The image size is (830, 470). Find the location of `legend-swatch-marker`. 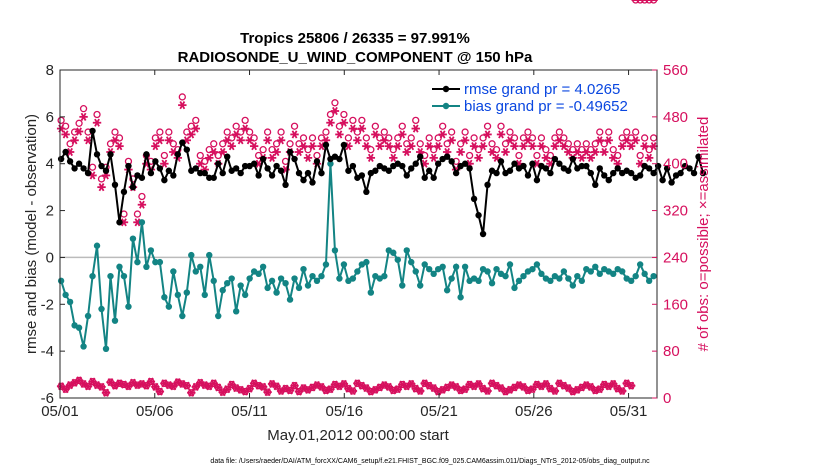

legend-swatch-marker is located at coordinates (446, 106).